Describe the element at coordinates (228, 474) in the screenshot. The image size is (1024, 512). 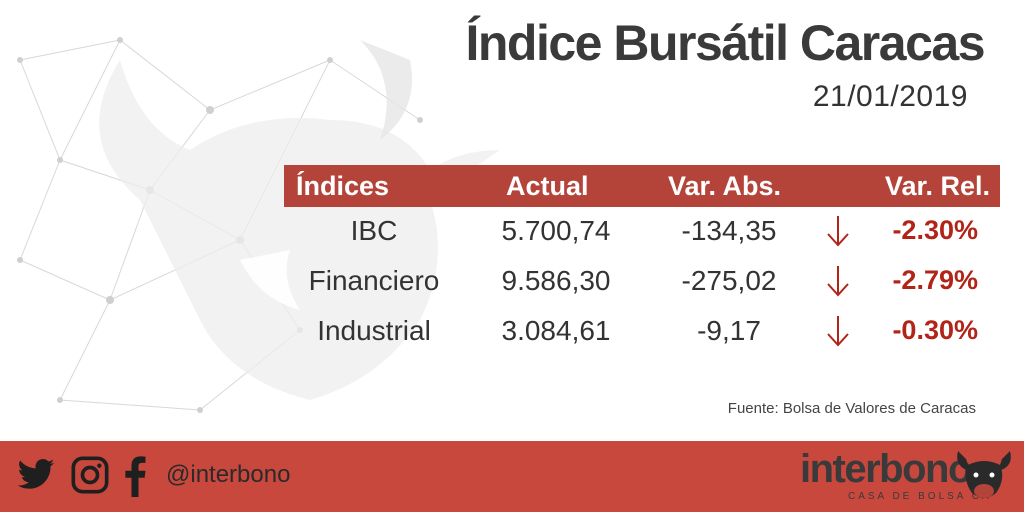
I see `twitter-handle: @interbono` at that location.